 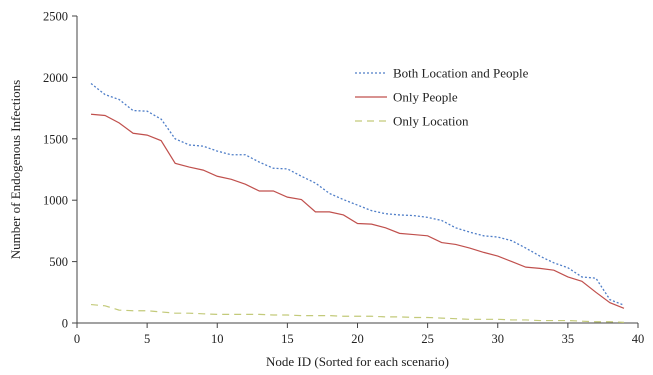 What do you see at coordinates (638, 339) in the screenshot?
I see `x-tick-label: 40` at bounding box center [638, 339].